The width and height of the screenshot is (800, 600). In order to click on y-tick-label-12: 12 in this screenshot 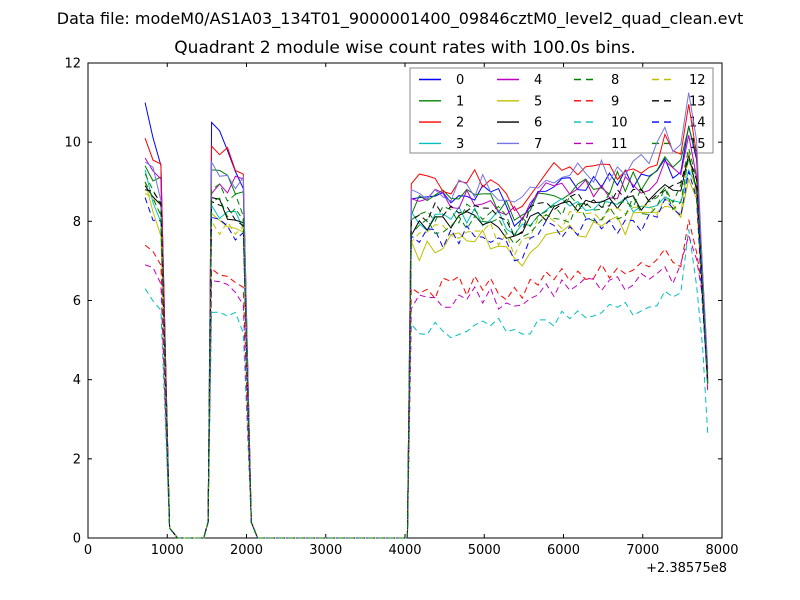, I will do `click(72, 64)`.